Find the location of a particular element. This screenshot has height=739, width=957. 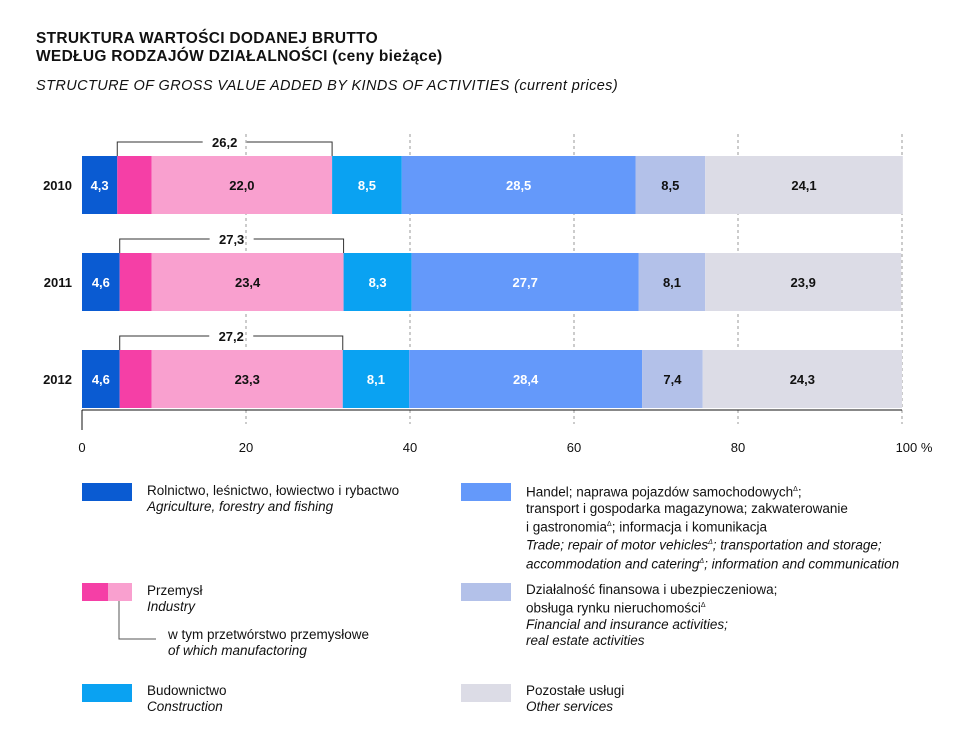

data-label: 22,0 is located at coordinates (241, 185).